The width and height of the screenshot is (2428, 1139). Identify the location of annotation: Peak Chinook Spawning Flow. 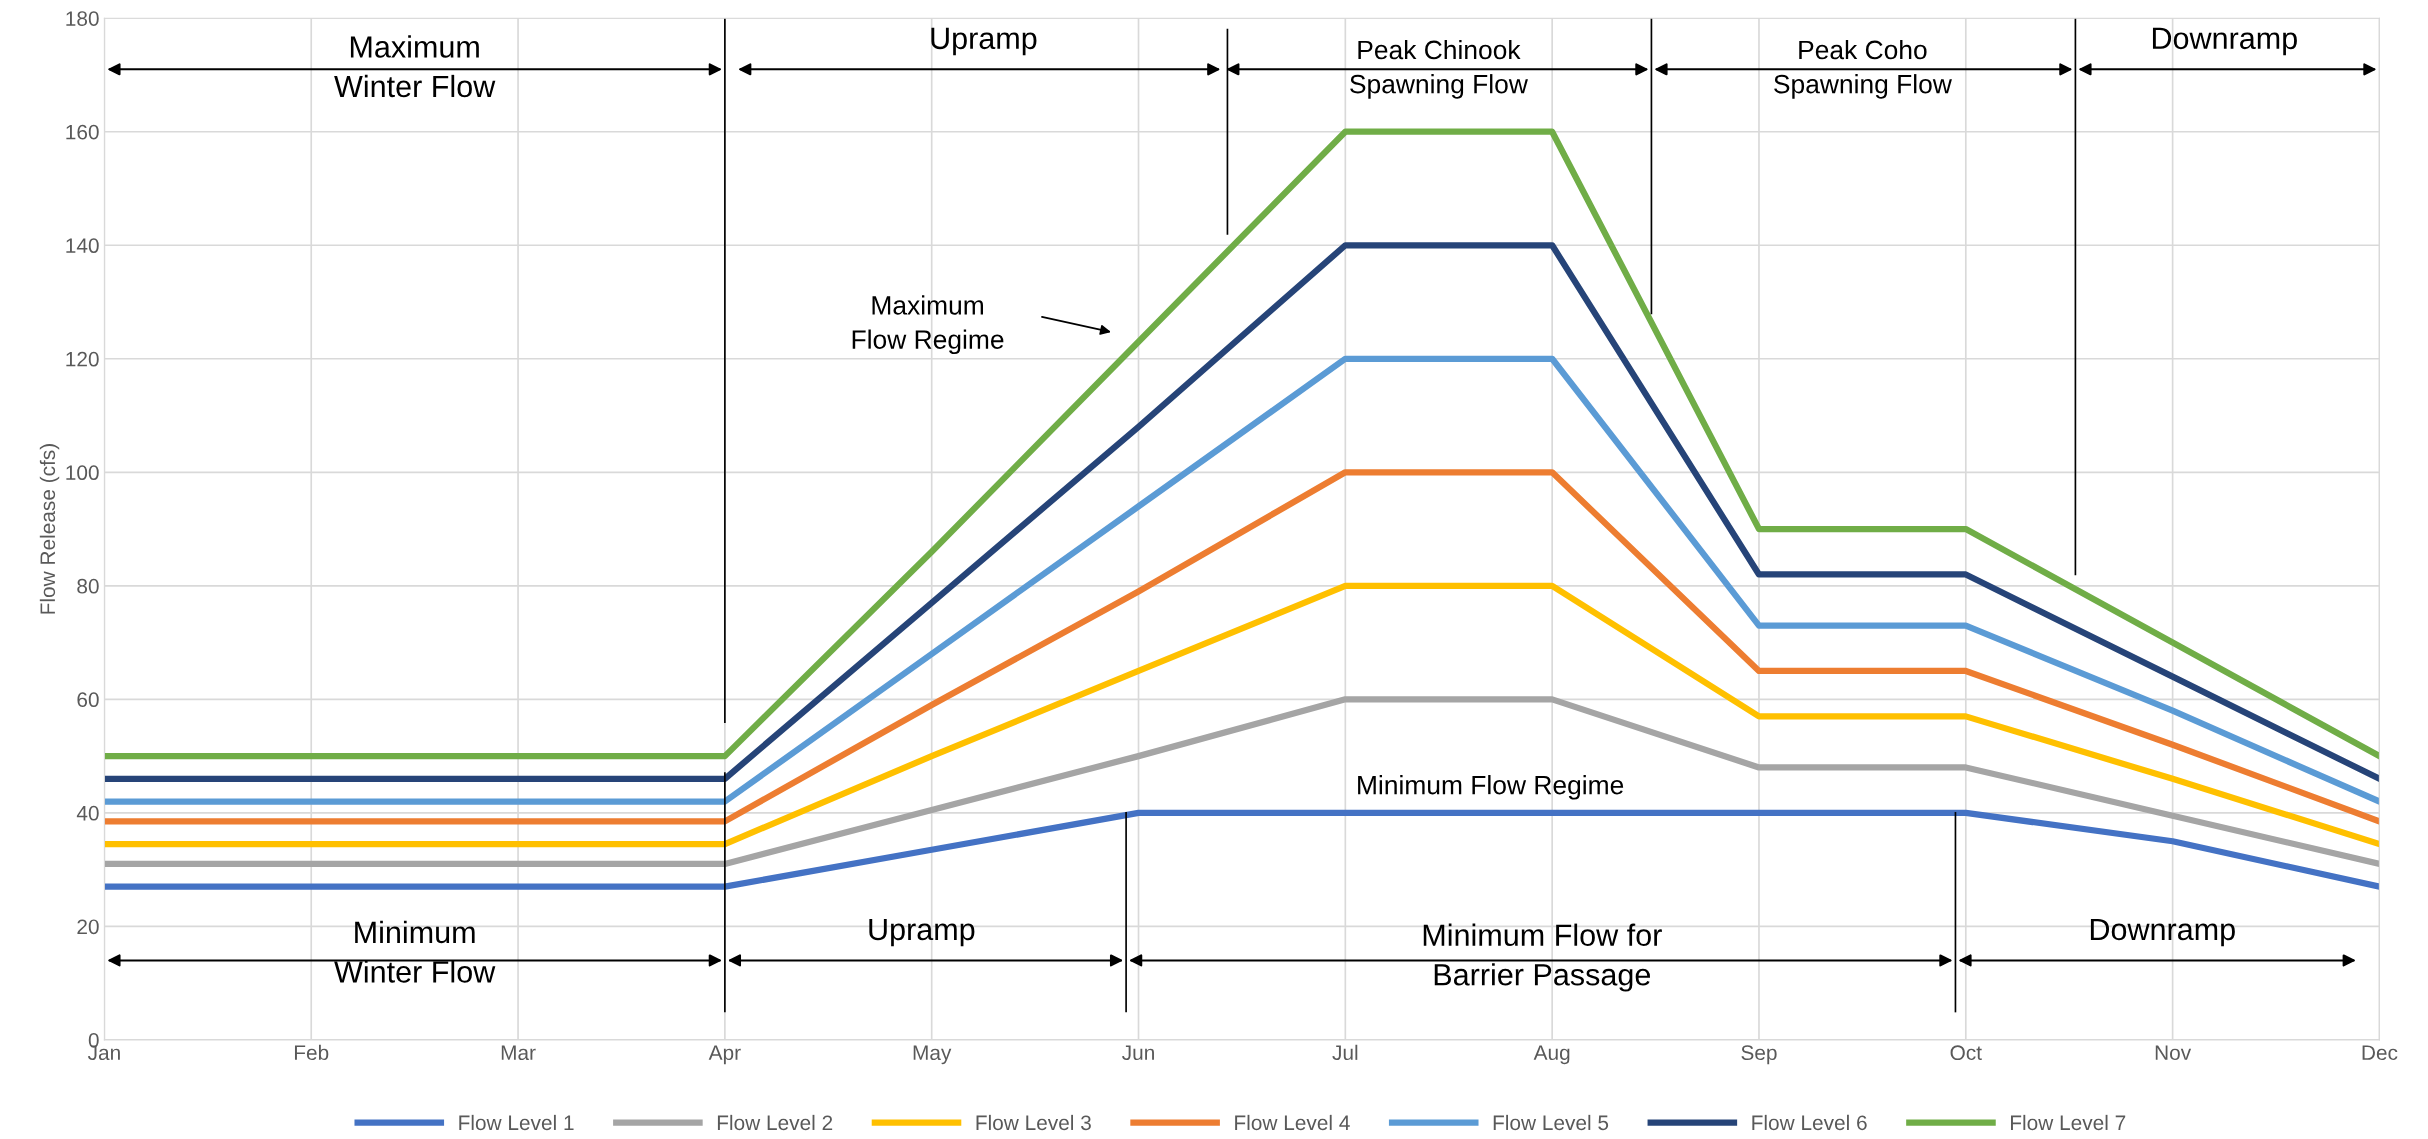
(1439, 69).